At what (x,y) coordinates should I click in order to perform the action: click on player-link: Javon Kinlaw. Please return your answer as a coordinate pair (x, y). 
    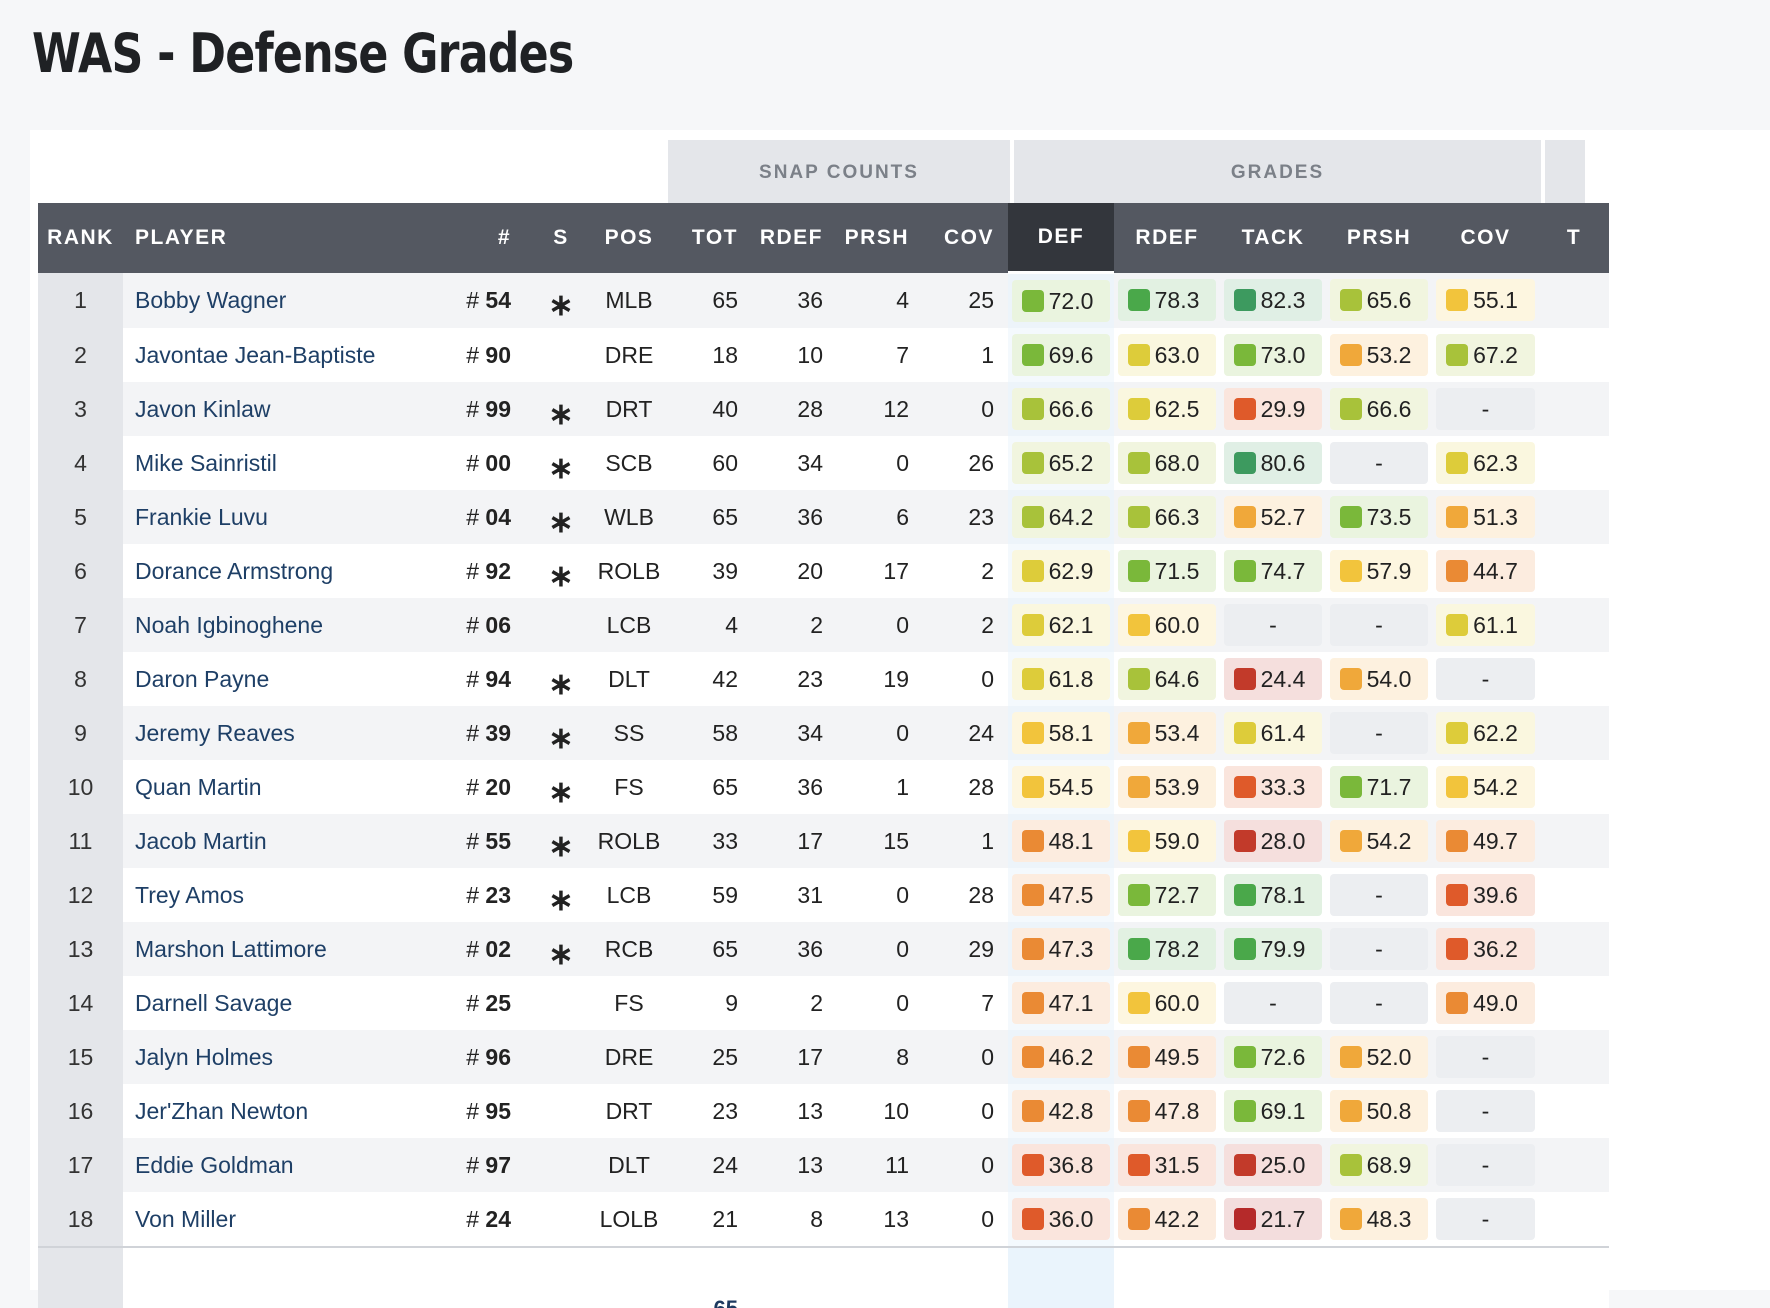
    Looking at the image, I should click on (203, 409).